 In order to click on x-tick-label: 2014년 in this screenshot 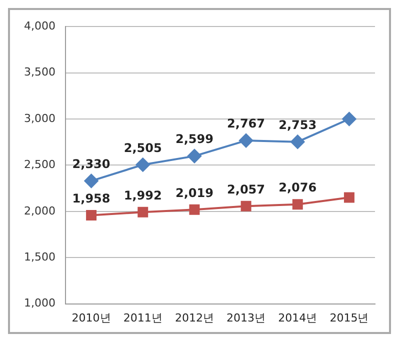, I will do `click(298, 317)`.